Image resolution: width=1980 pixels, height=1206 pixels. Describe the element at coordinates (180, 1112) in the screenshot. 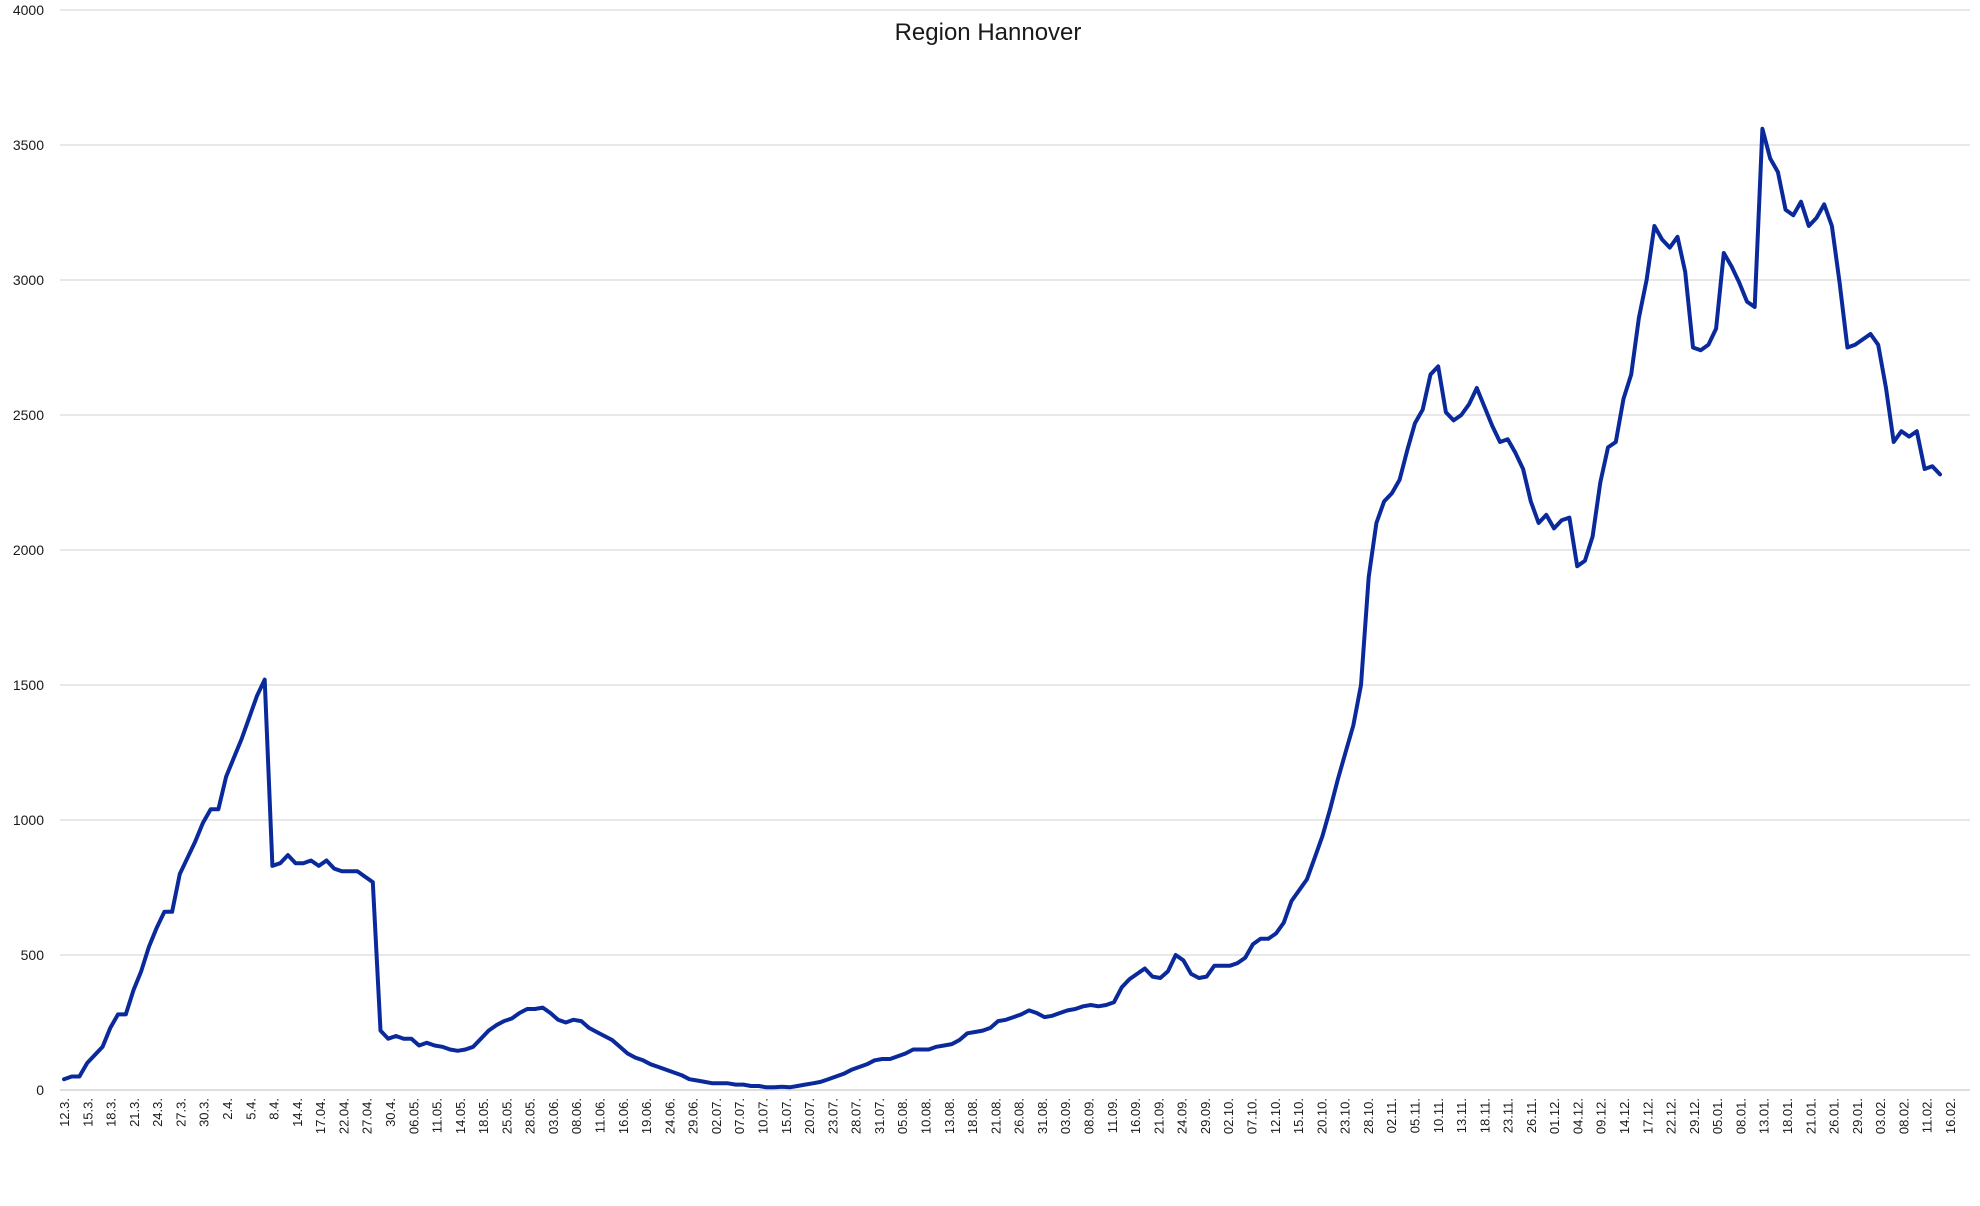

I see `x-tick-label: 27.3.` at that location.